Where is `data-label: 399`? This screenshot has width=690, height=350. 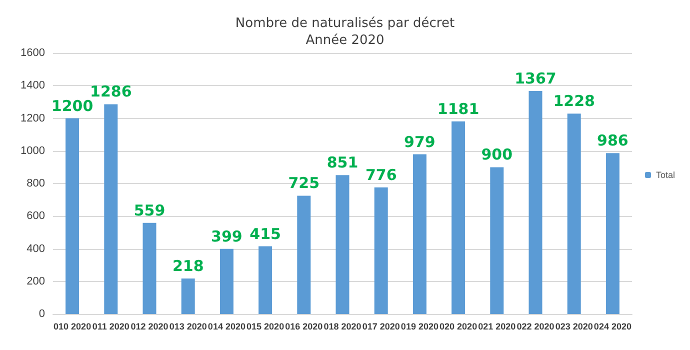
data-label: 399 is located at coordinates (226, 236).